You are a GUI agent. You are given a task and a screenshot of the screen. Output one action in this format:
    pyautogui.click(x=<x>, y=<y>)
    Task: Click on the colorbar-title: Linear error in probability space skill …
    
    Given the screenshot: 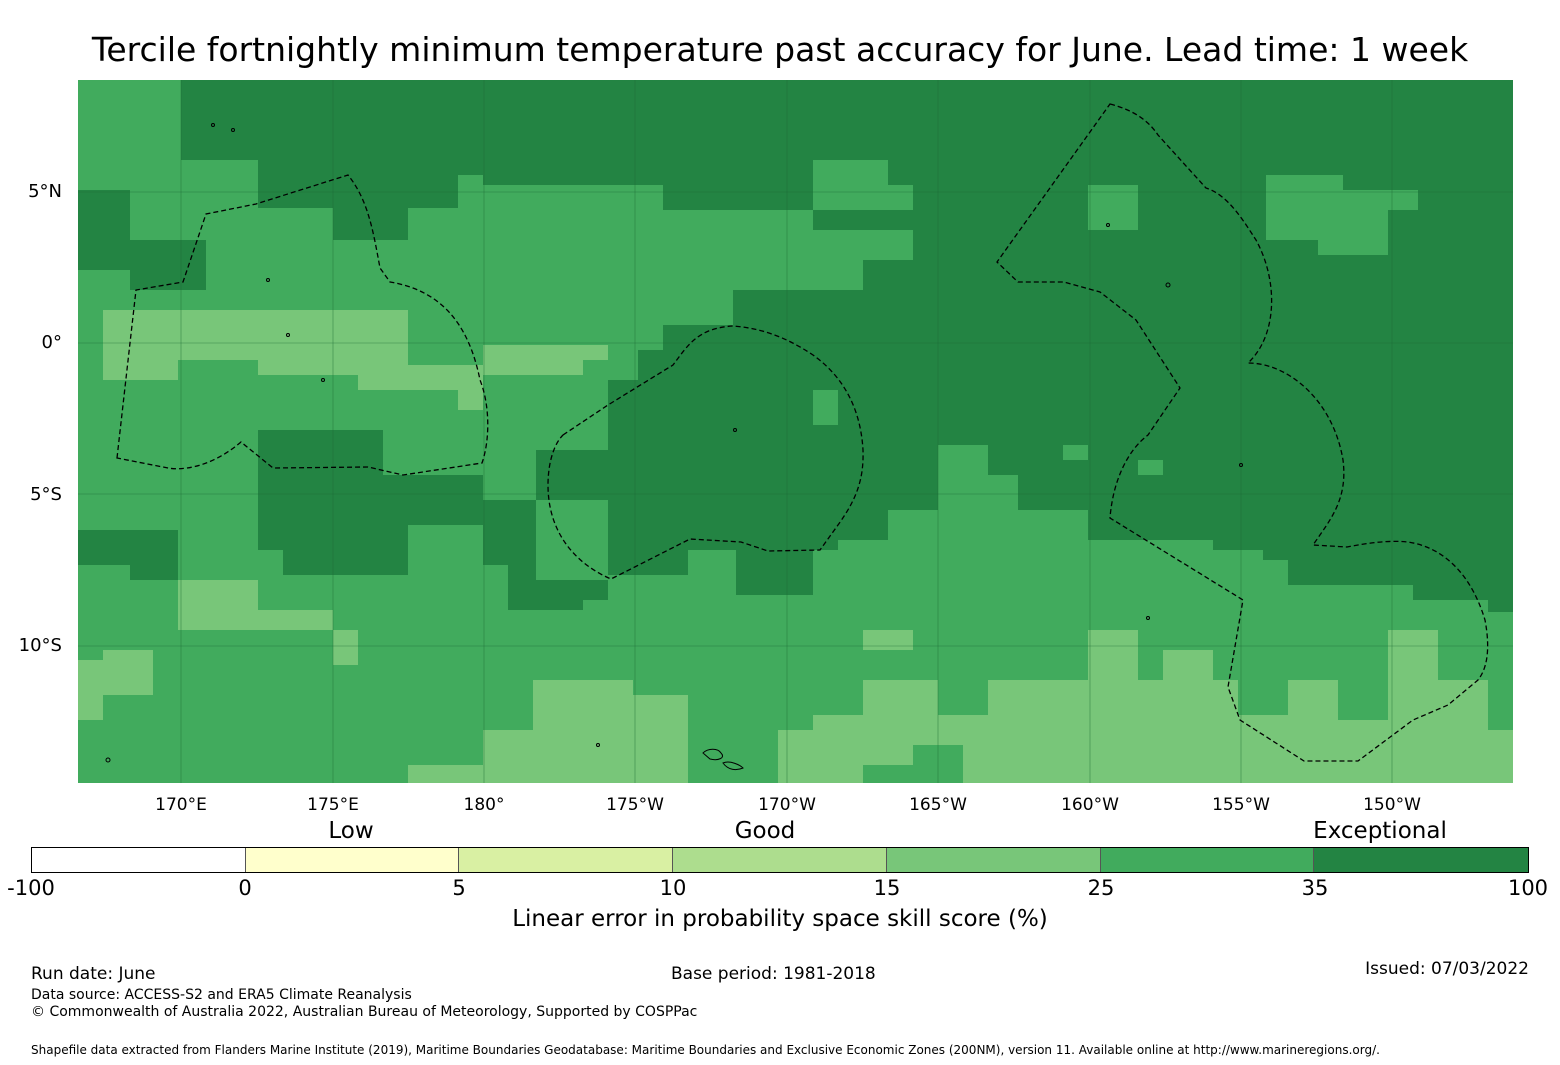 What is the action you would take?
    pyautogui.click(x=780, y=919)
    